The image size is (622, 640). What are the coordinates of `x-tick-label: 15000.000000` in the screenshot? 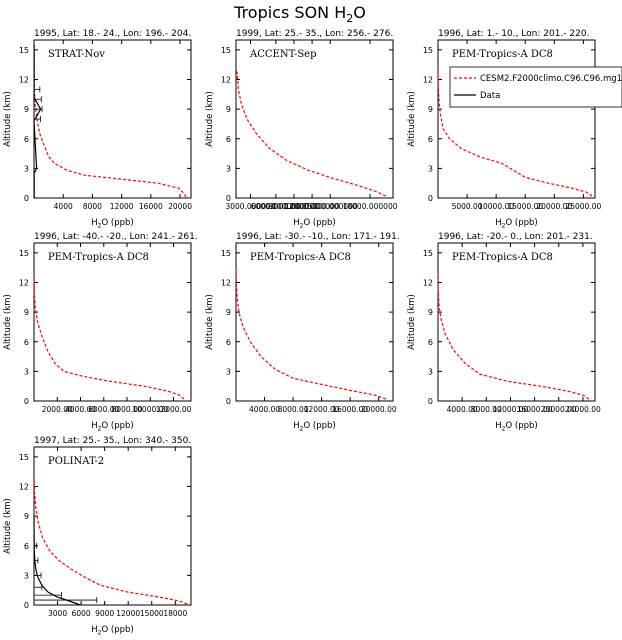 It's located at (330, 206).